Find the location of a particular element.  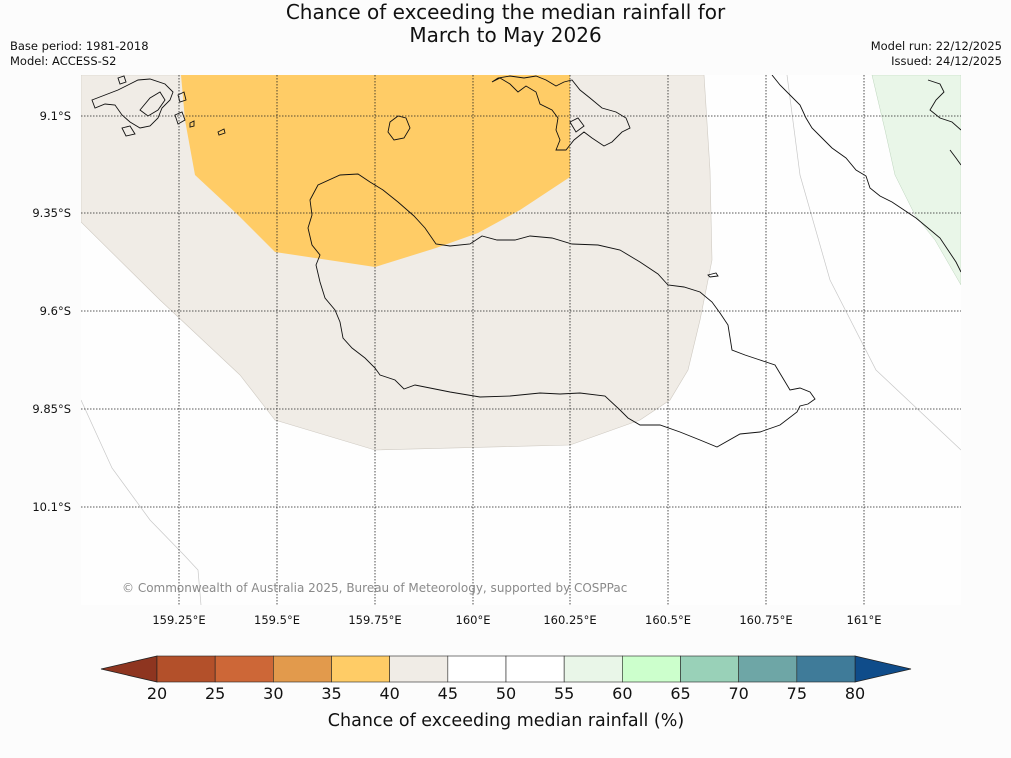

colorbar-tick-label: 20 is located at coordinates (157, 693).